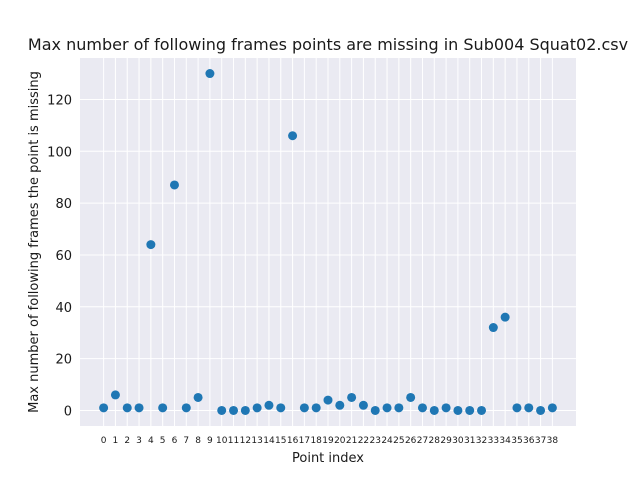 This screenshot has height=480, width=640. Describe the element at coordinates (198, 441) in the screenshot. I see `x-tick-label: 8` at that location.